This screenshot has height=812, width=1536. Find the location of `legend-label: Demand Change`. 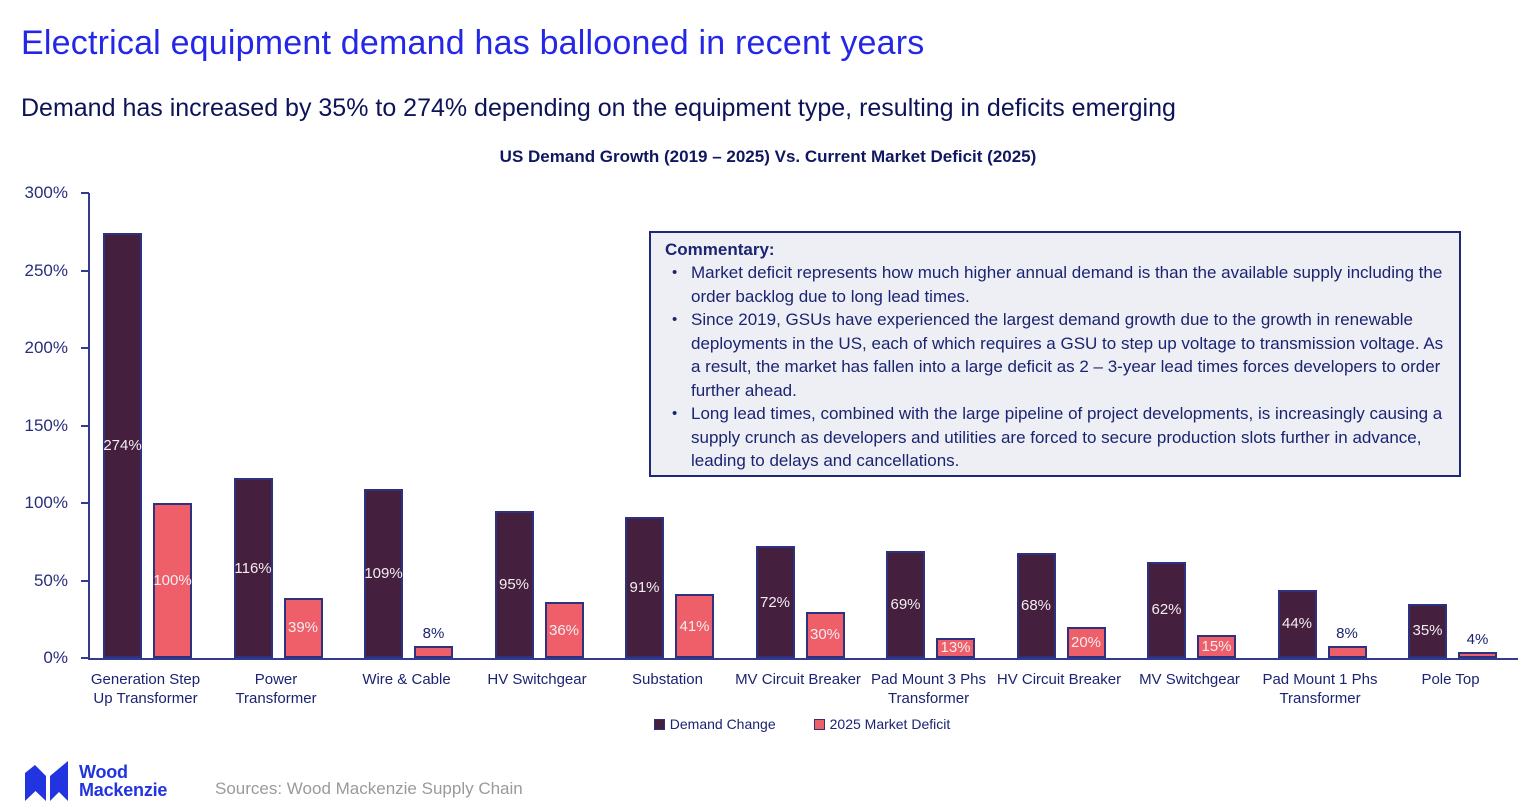

legend-label: Demand Change is located at coordinates (722, 724).